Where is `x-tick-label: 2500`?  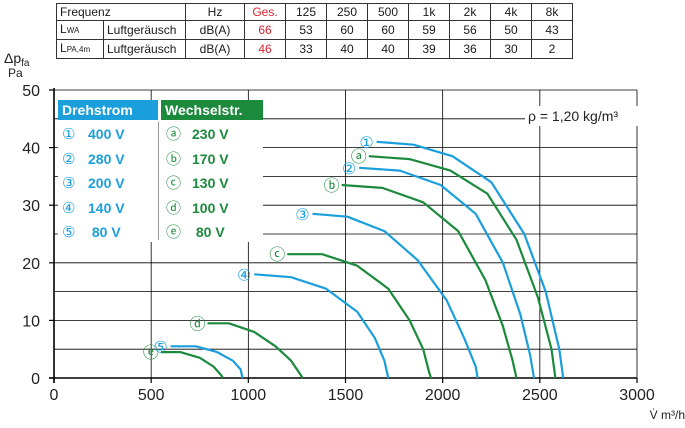
x-tick-label: 2500 is located at coordinates (540, 395).